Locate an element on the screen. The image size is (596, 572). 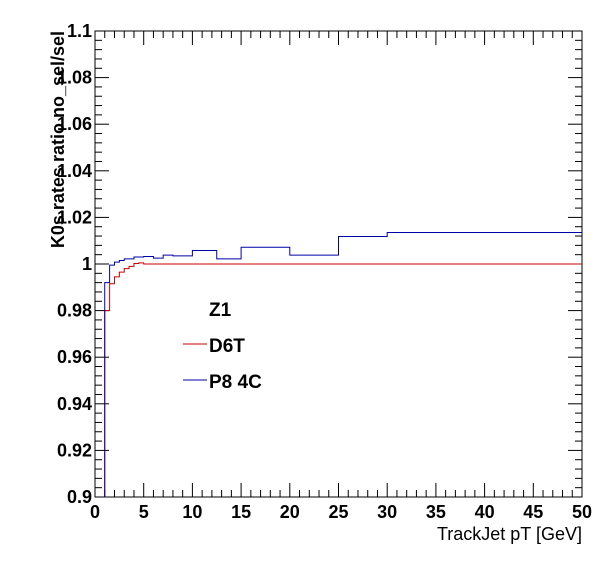
y-tick-label: 0.98 is located at coordinates (74, 311).